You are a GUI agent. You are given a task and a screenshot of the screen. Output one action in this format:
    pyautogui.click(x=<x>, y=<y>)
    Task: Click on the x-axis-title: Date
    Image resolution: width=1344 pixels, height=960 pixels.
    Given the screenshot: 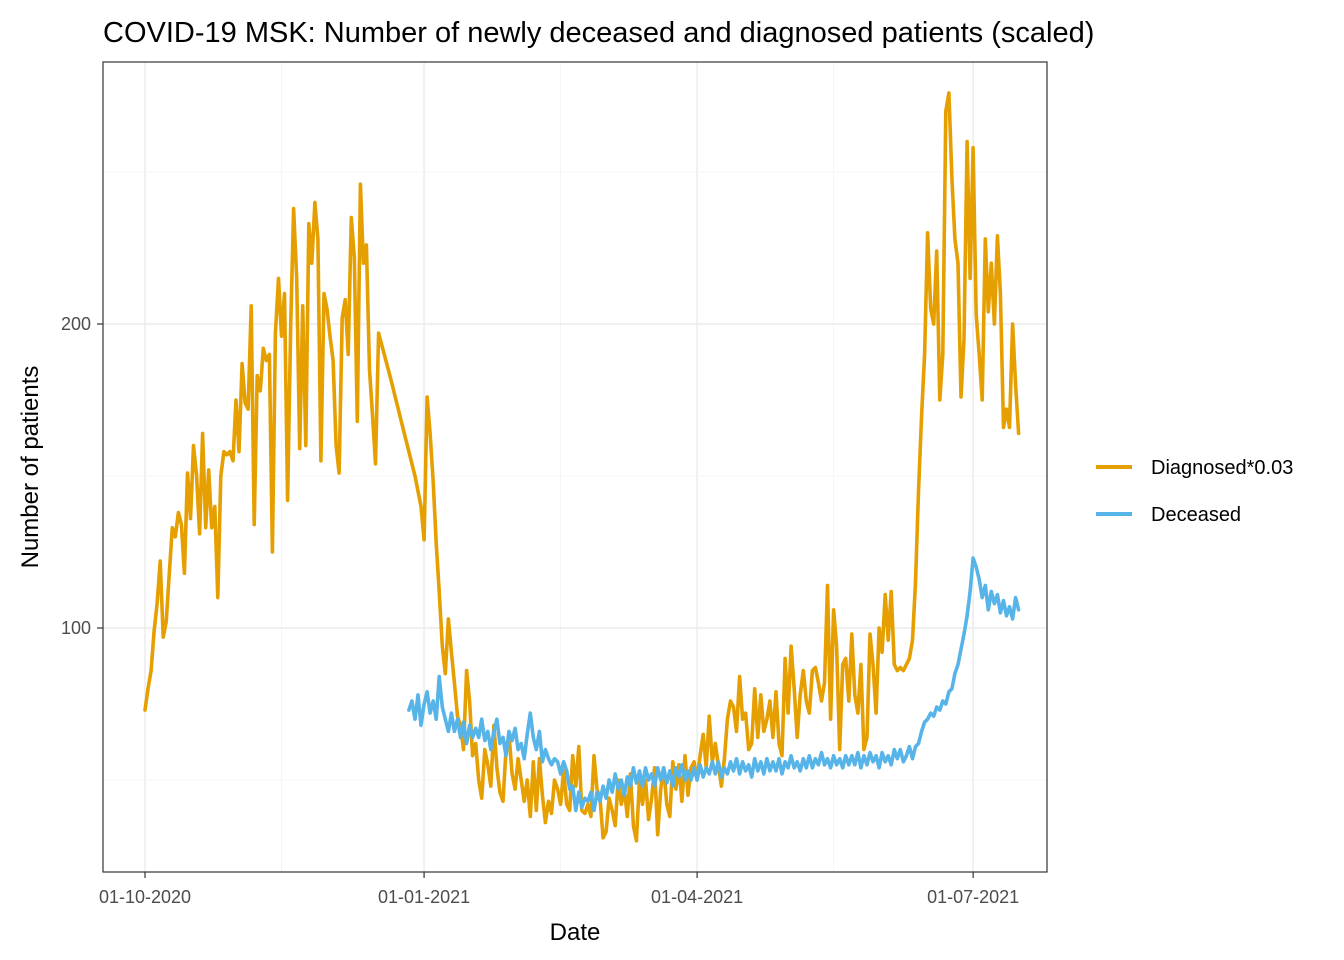 What is the action you would take?
    pyautogui.click(x=575, y=932)
    